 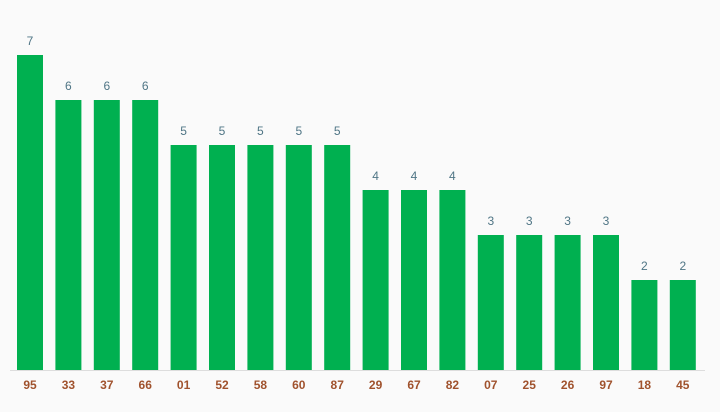 I want to click on x-tick-label: 60, so click(x=299, y=385).